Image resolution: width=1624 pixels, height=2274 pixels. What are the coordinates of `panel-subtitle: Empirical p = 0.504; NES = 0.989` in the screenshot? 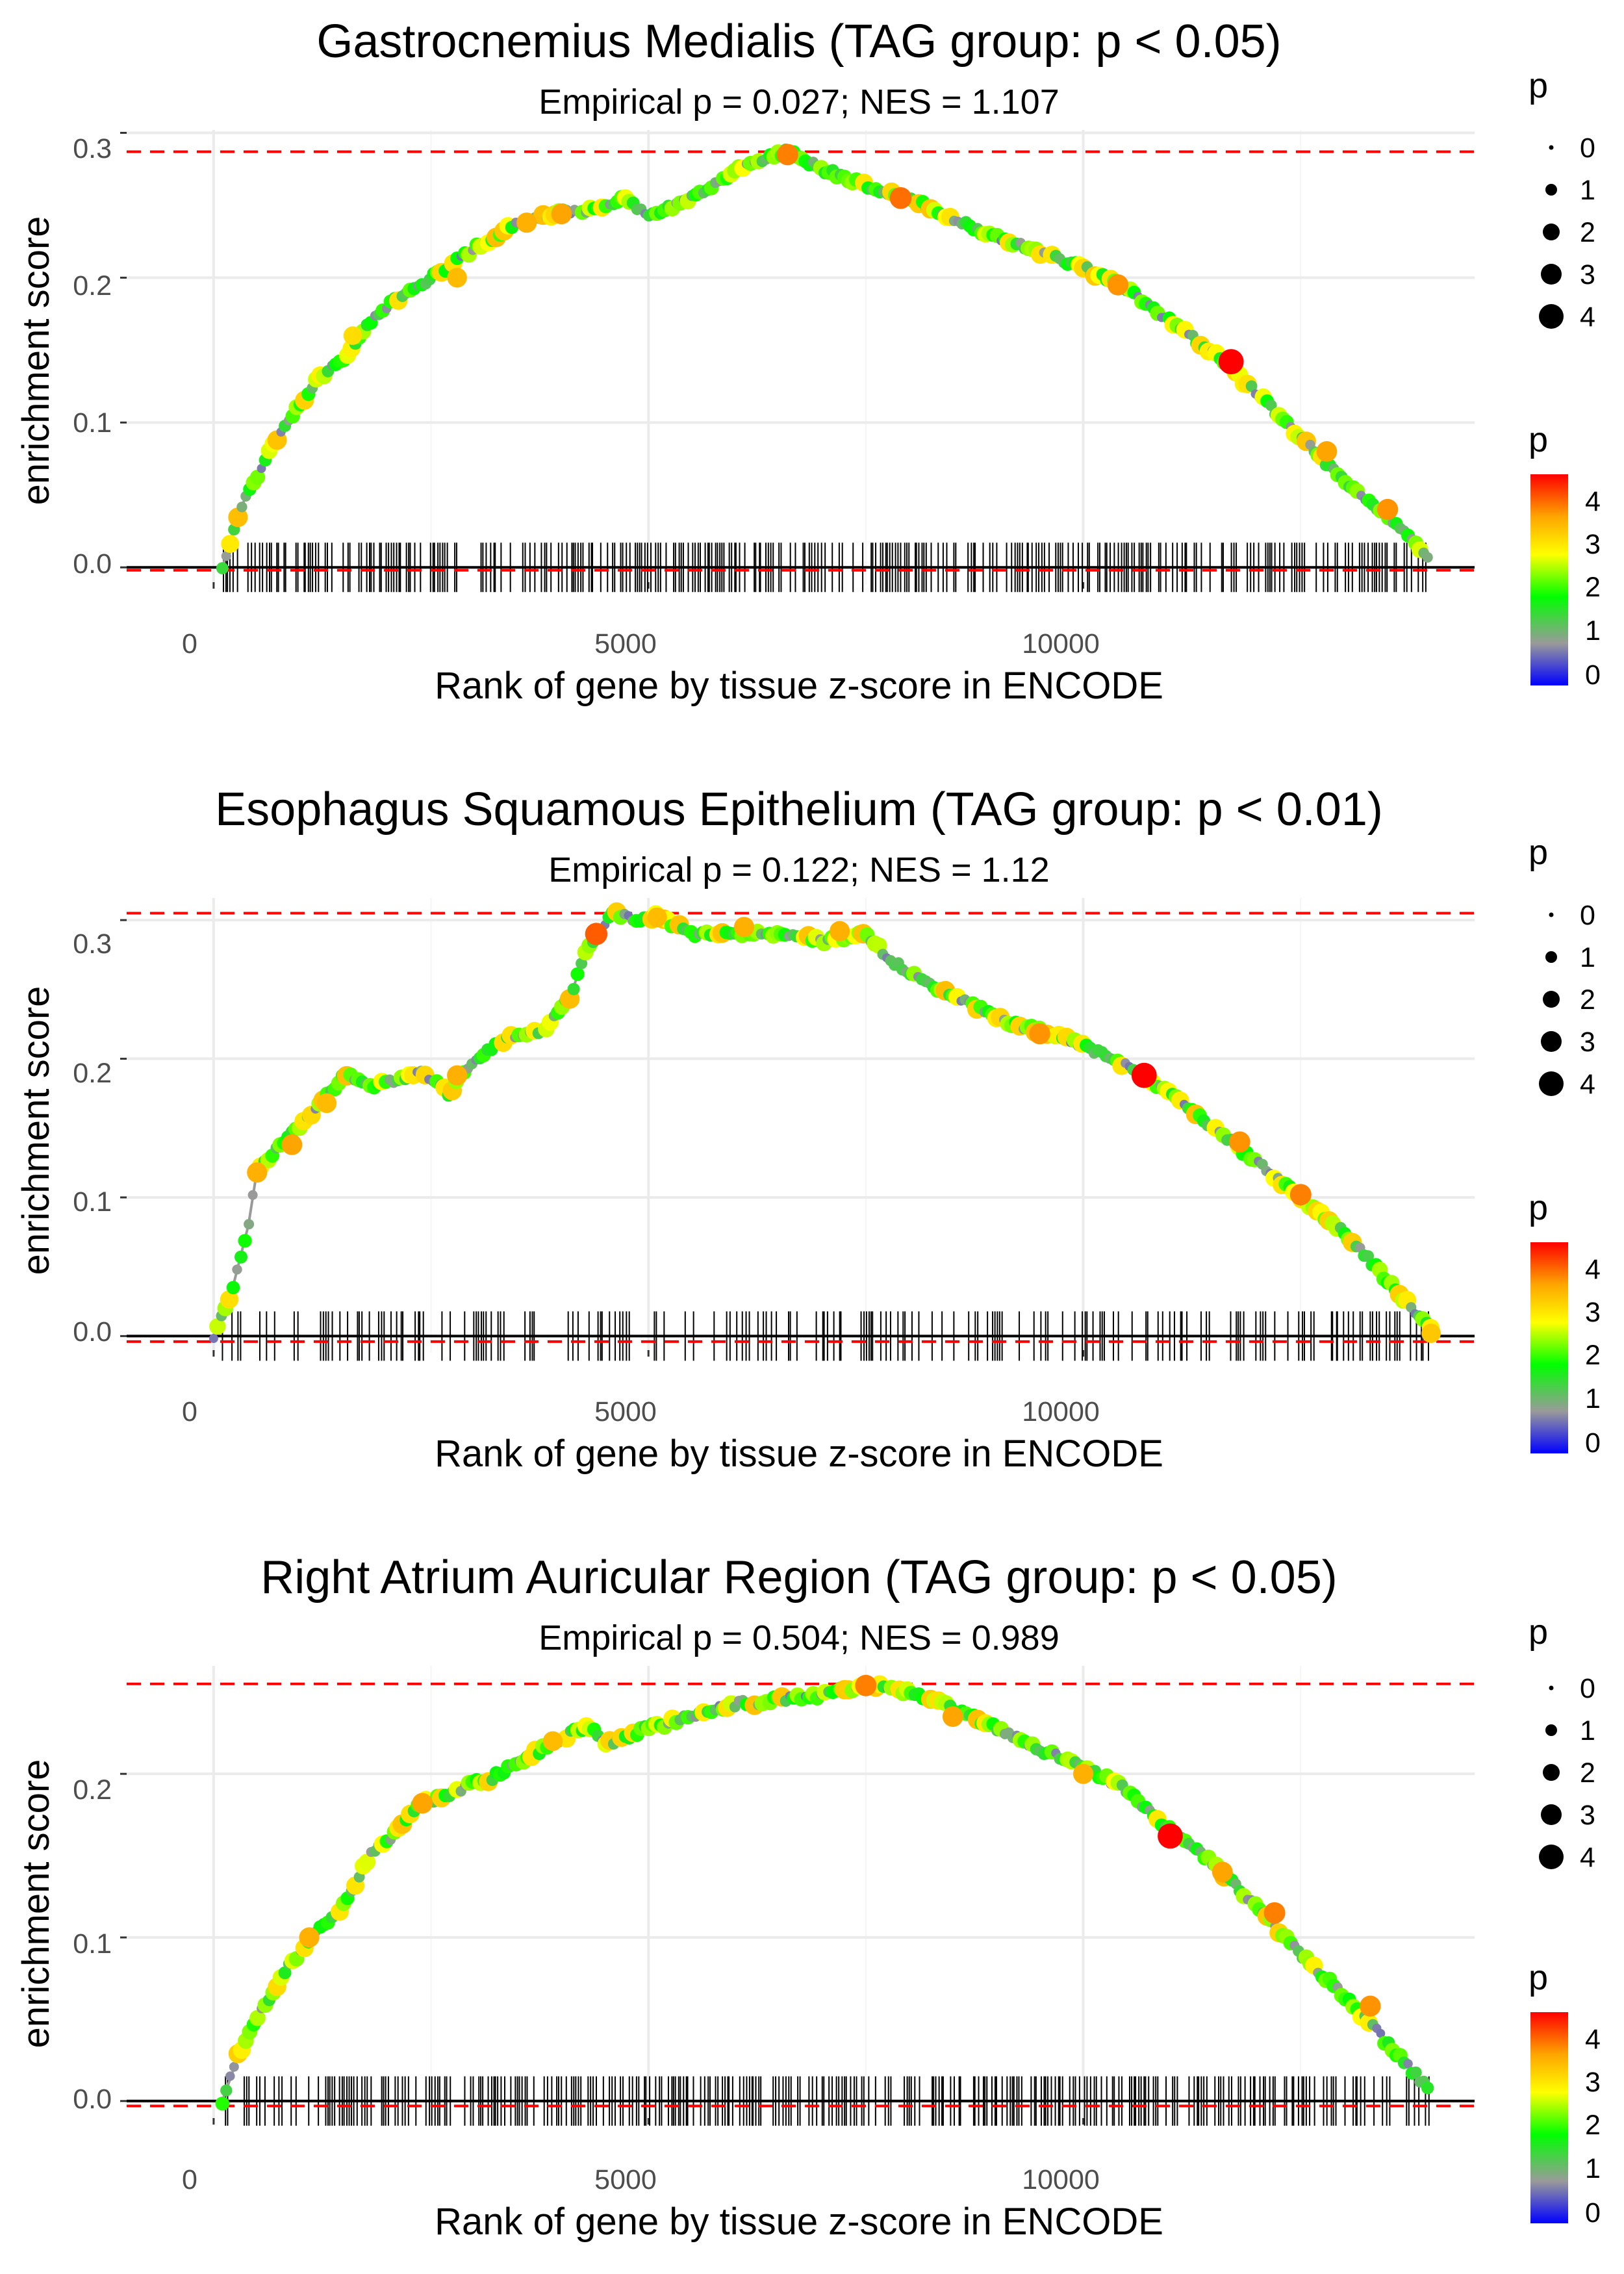 It's located at (799, 1637).